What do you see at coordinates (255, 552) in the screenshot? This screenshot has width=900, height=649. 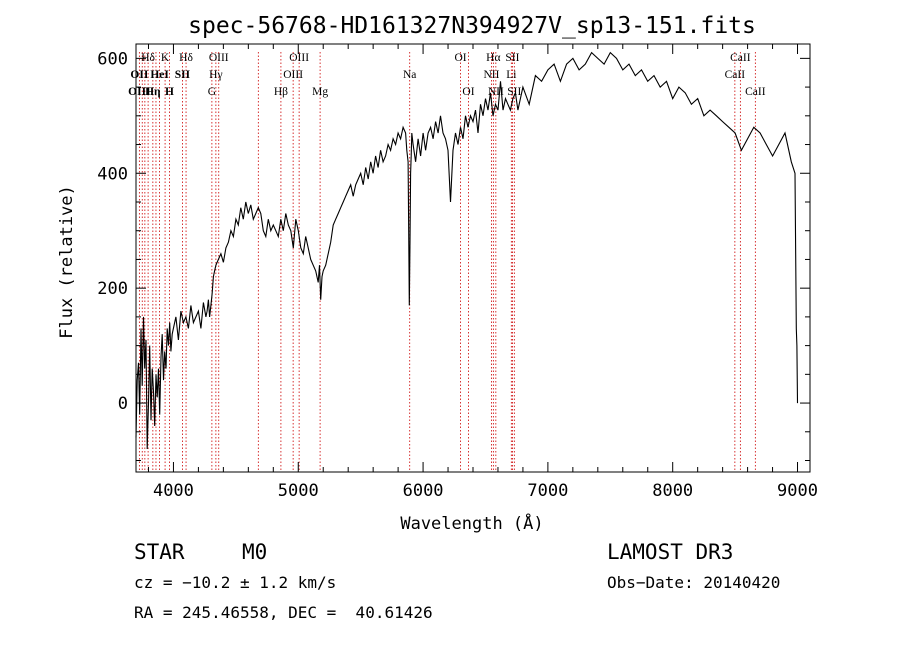 I see `object-subclass: M0` at bounding box center [255, 552].